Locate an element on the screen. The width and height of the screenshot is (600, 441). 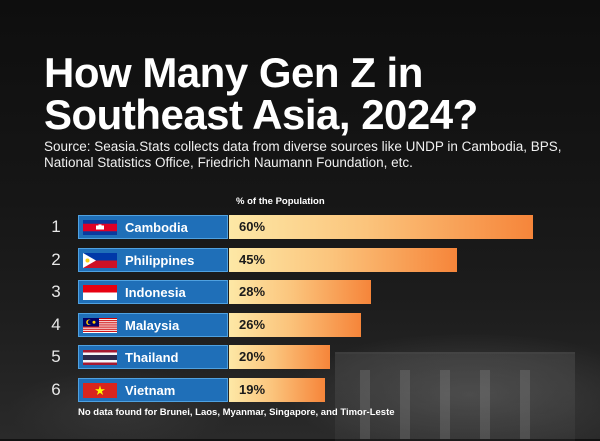
malaysia-flag-icon is located at coordinates (100, 325).